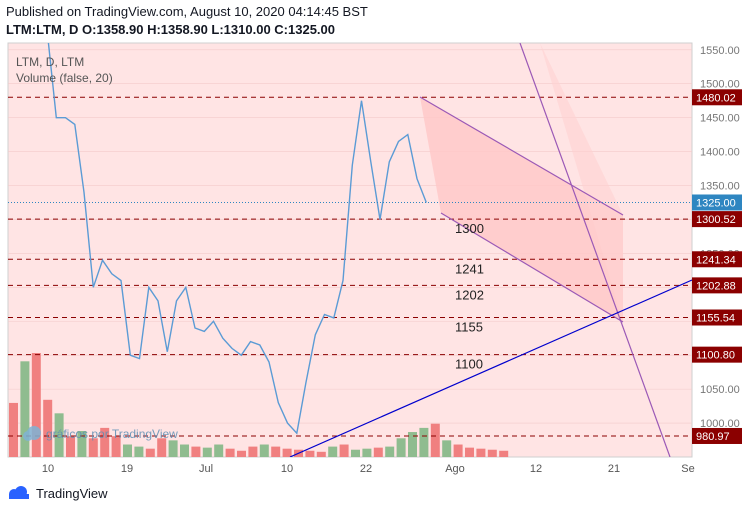 The width and height of the screenshot is (750, 512). What do you see at coordinates (720, 390) in the screenshot?
I see `y-tick-label: 1050.00` at bounding box center [720, 390].